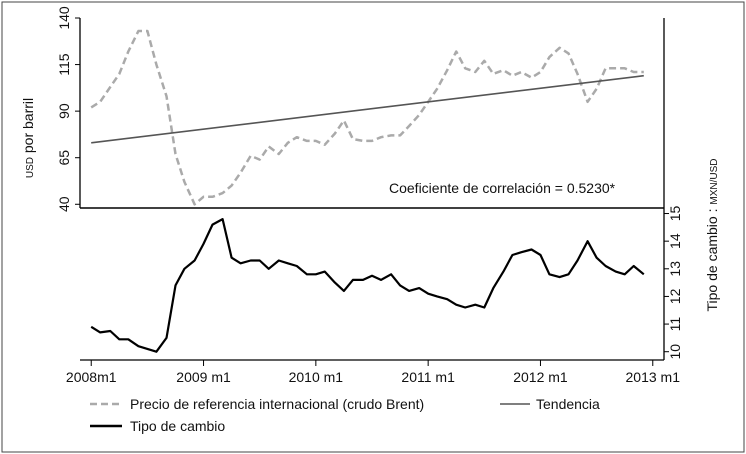  Describe the element at coordinates (673, 283) in the screenshot. I see `bottom-y-ticks: 10 11 12 13 14 15` at that location.